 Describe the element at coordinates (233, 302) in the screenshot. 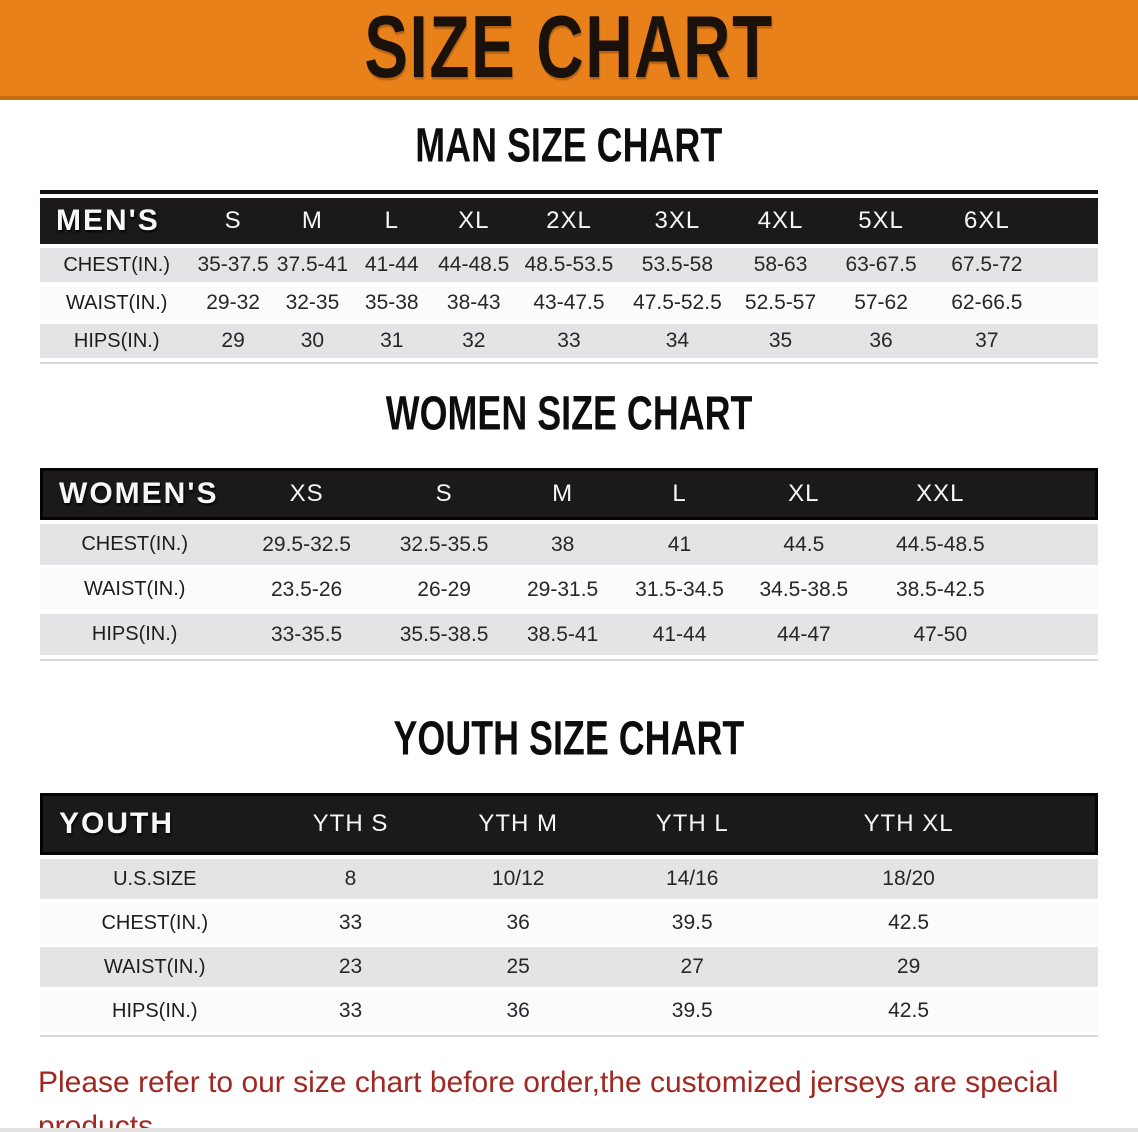

I see `value-cell: 29-32` at that location.